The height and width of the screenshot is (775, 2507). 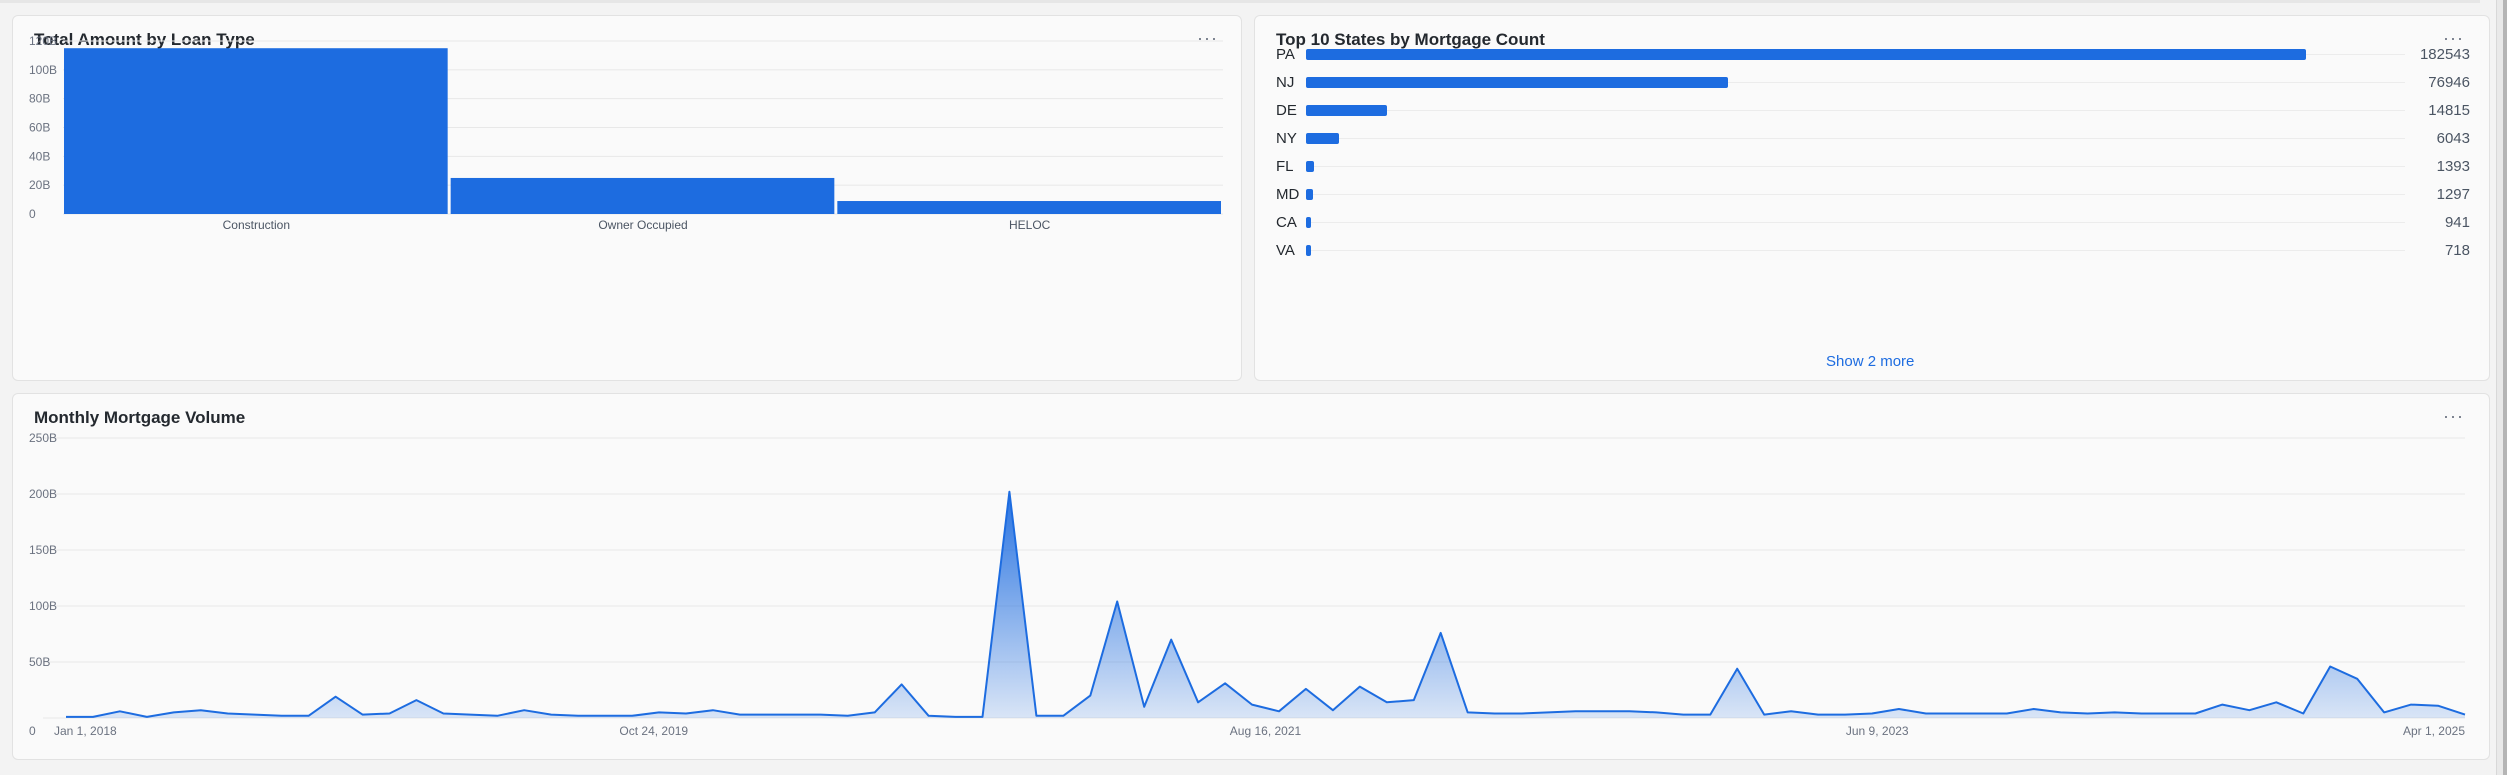 What do you see at coordinates (39, 662) in the screenshot?
I see `y-tick-label: 50B` at bounding box center [39, 662].